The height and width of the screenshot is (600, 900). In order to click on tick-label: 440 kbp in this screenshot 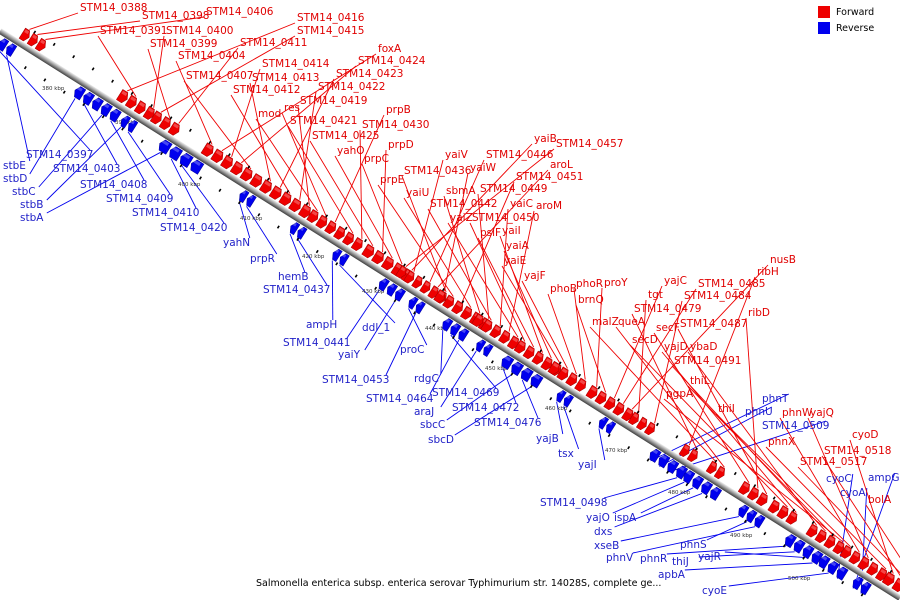, I will do `click(436, 329)`.